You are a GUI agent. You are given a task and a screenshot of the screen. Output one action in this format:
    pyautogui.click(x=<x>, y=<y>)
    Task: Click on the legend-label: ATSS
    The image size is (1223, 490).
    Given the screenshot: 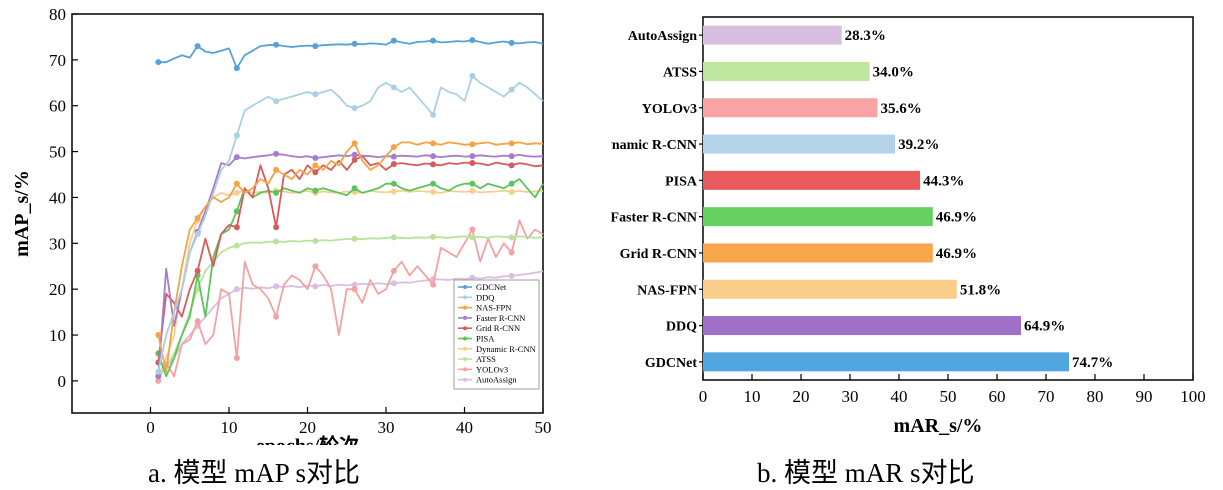 What is the action you would take?
    pyautogui.click(x=486, y=359)
    